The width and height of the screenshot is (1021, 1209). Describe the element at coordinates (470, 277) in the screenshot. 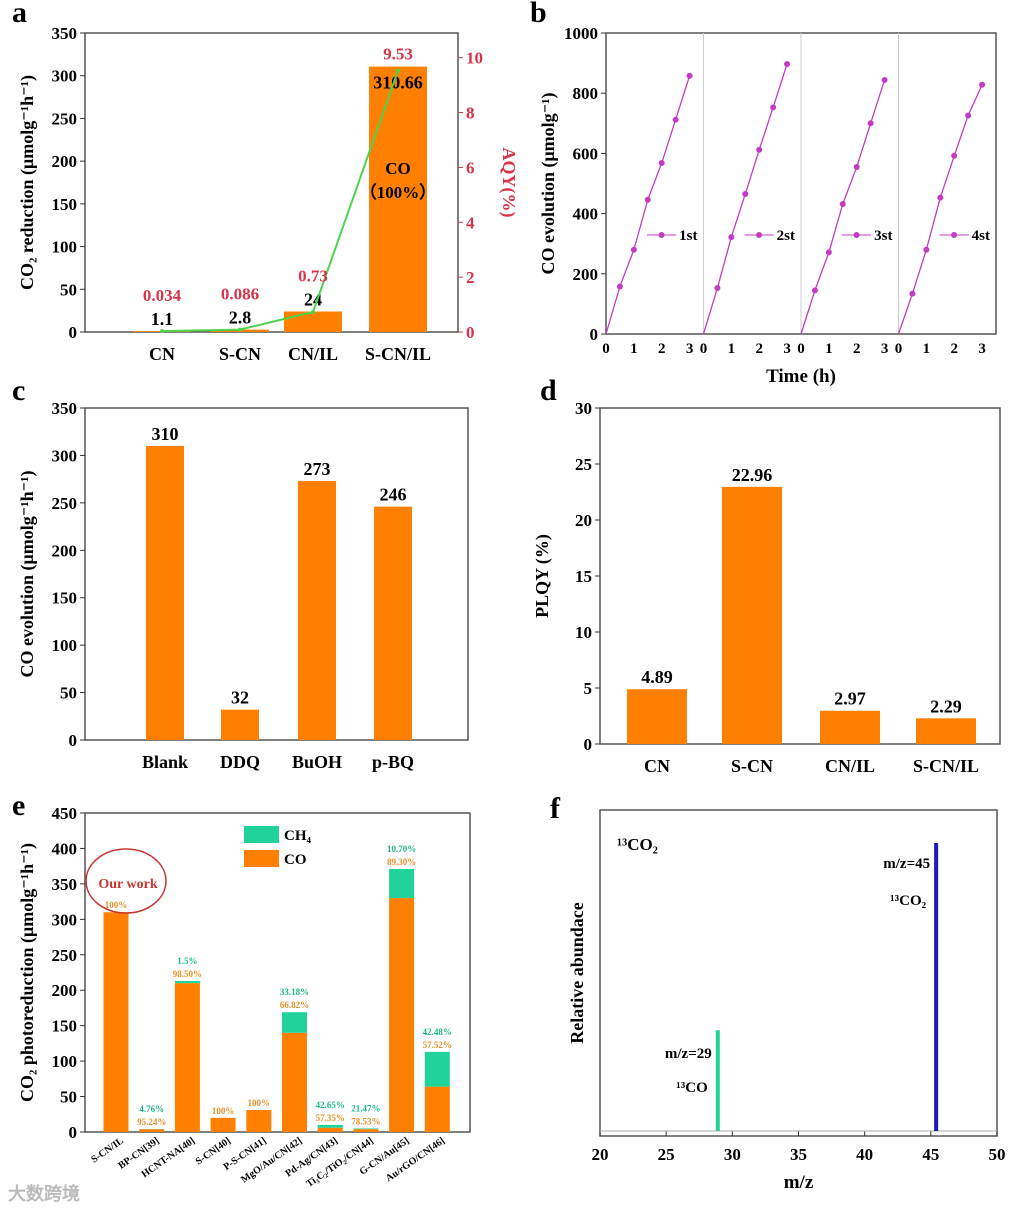

I see `y2-tick-label: 2` at that location.